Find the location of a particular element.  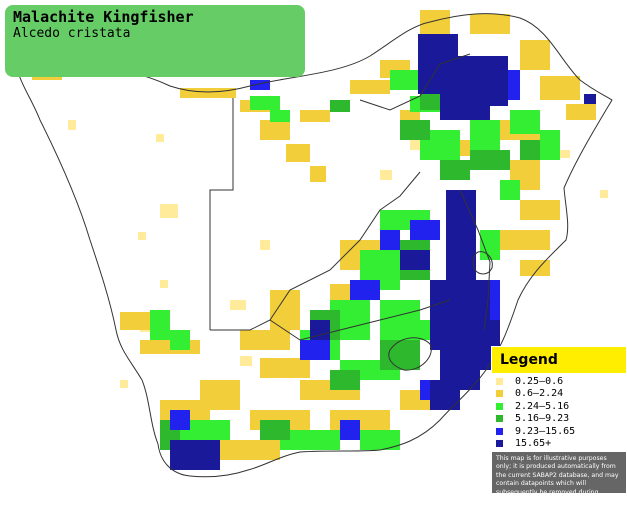

zimbabwe-border is located at coordinates (415, 82).